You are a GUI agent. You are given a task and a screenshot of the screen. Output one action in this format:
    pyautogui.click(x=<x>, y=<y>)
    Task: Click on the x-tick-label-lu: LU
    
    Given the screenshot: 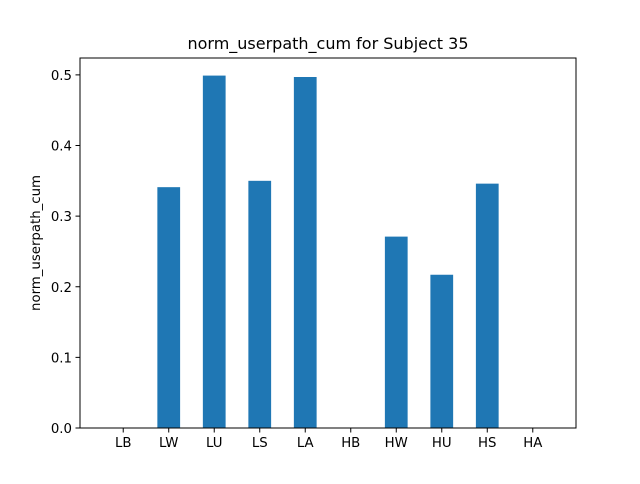 What is the action you would take?
    pyautogui.click(x=214, y=443)
    